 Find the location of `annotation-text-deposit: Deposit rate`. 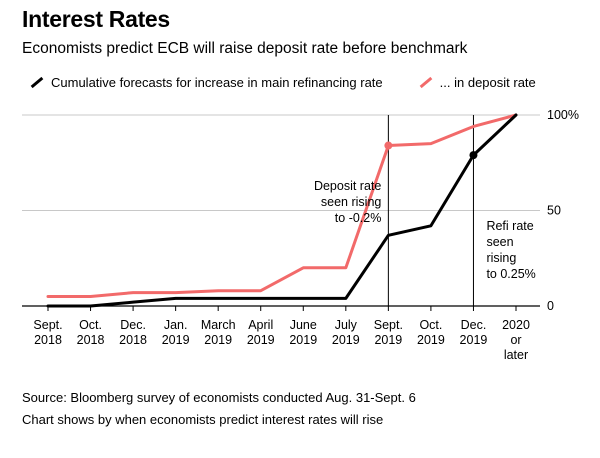

annotation-text-deposit: Deposit rate is located at coordinates (347, 186).